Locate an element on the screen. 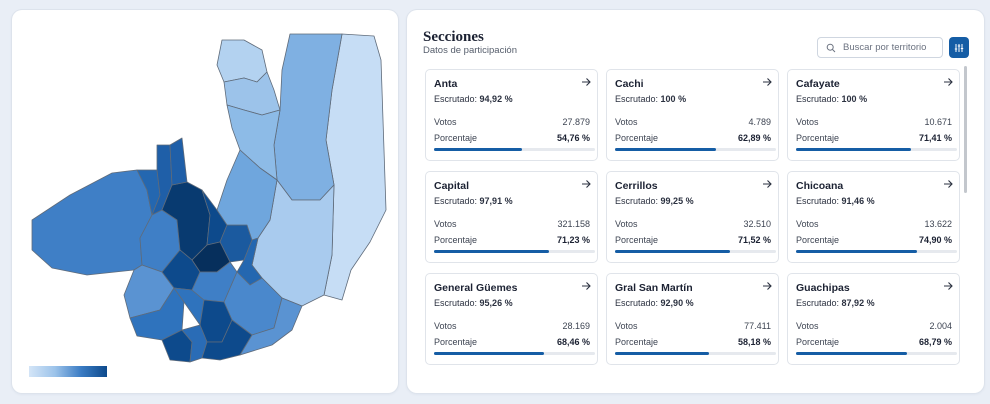 The image size is (990, 404). section-name: Cachi is located at coordinates (629, 84).